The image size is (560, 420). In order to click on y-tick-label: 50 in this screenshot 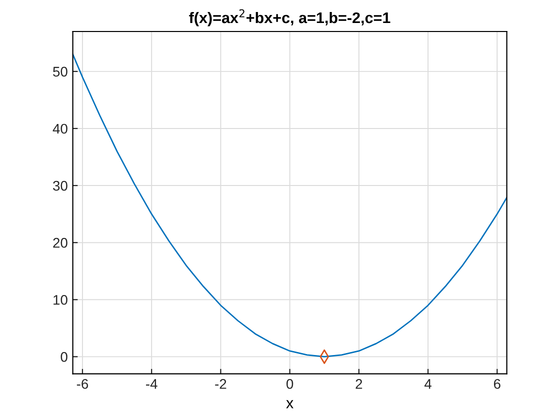, I will do `click(60, 71)`.